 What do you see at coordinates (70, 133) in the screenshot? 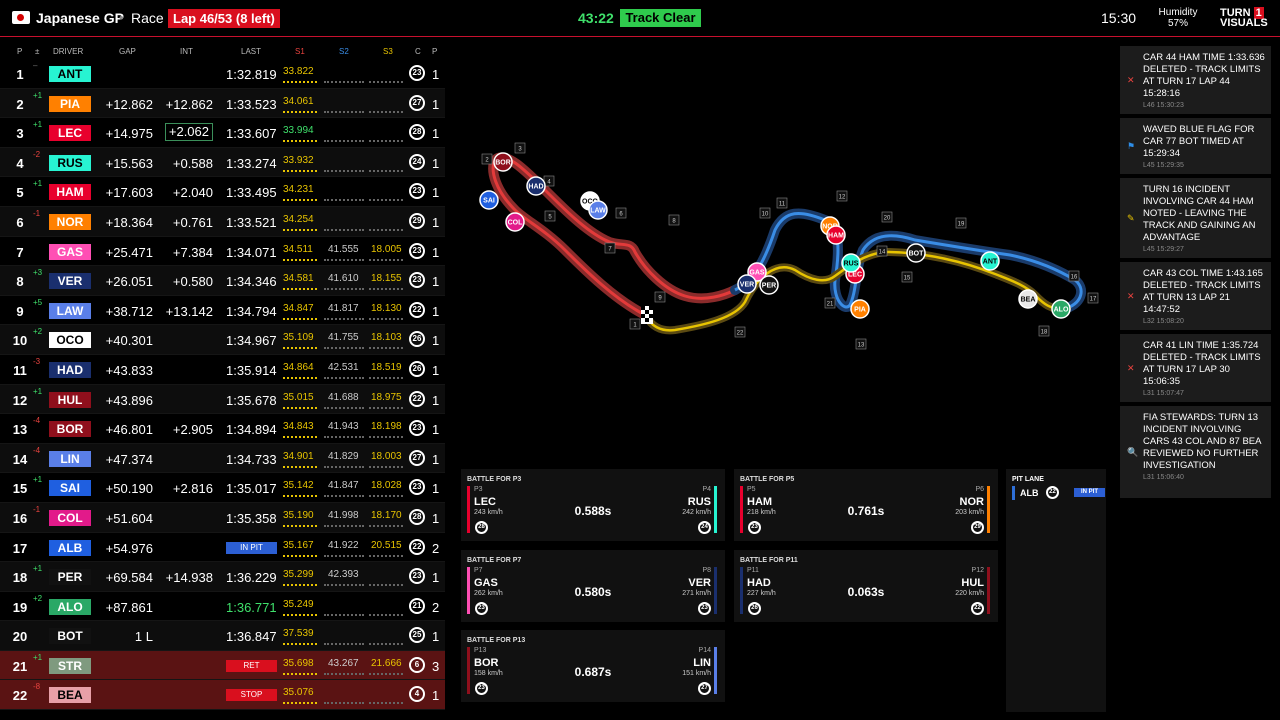
I see `driver-code-badge: LEC` at bounding box center [70, 133].